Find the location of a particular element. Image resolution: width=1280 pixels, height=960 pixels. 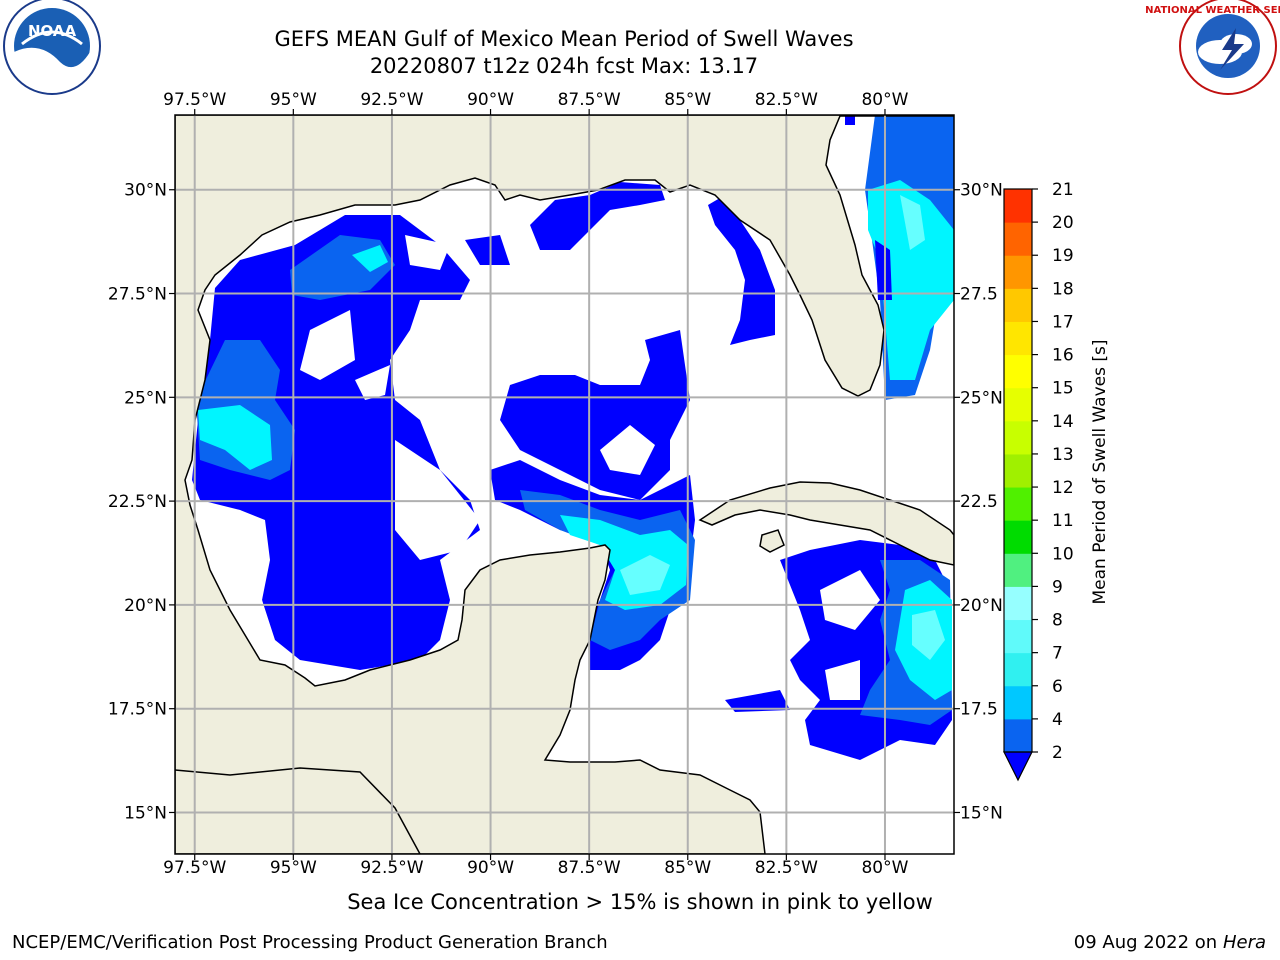

colorbar-tick-label: 17 is located at coordinates (1063, 322).